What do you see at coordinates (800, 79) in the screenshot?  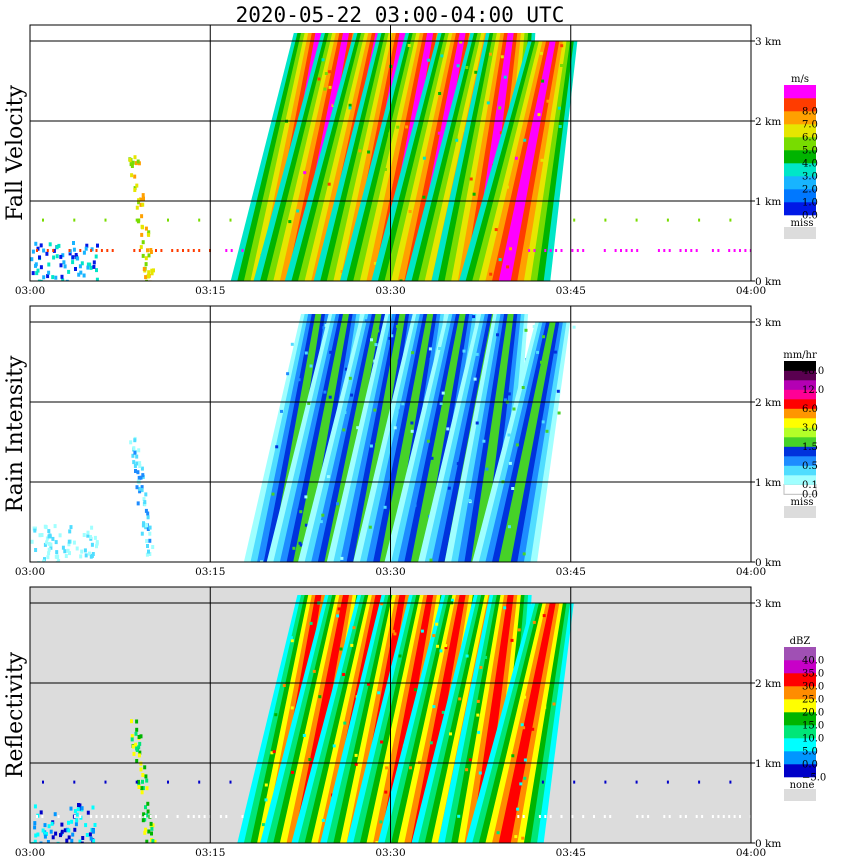 I see `colorbar-unit: m/s` at bounding box center [800, 79].